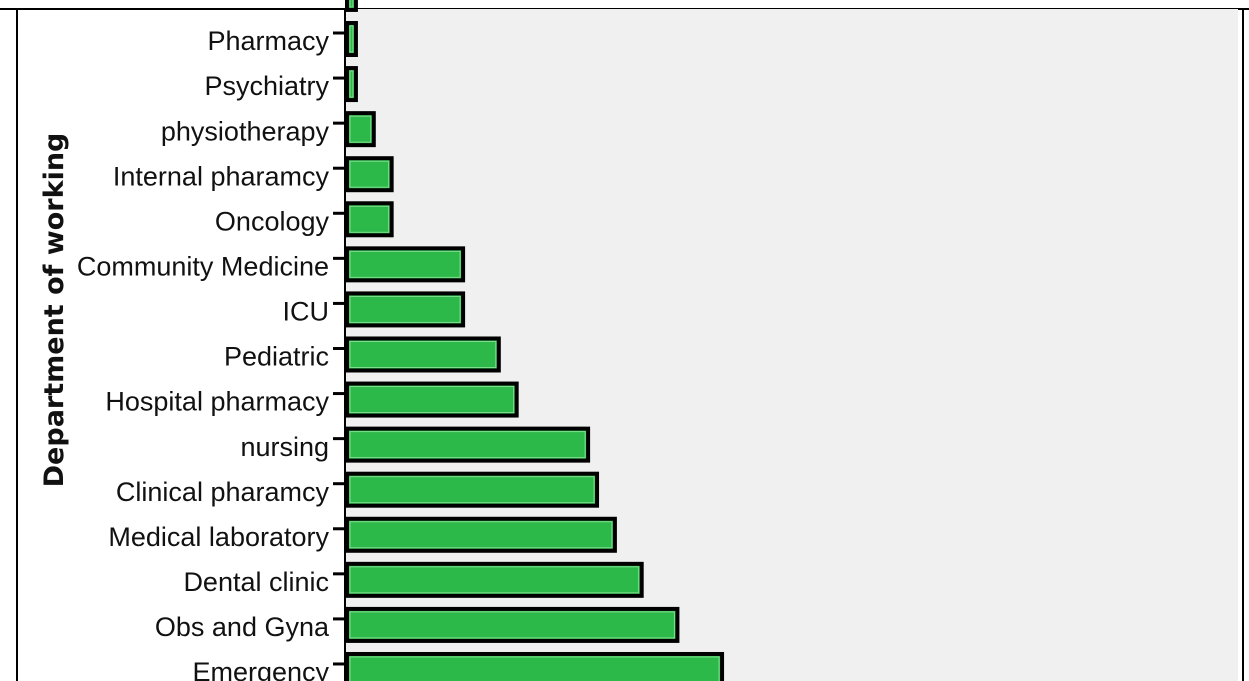 This screenshot has height=681, width=1249. I want to click on category-label-obs-and-gyna: Obs and Gyna, so click(242, 627).